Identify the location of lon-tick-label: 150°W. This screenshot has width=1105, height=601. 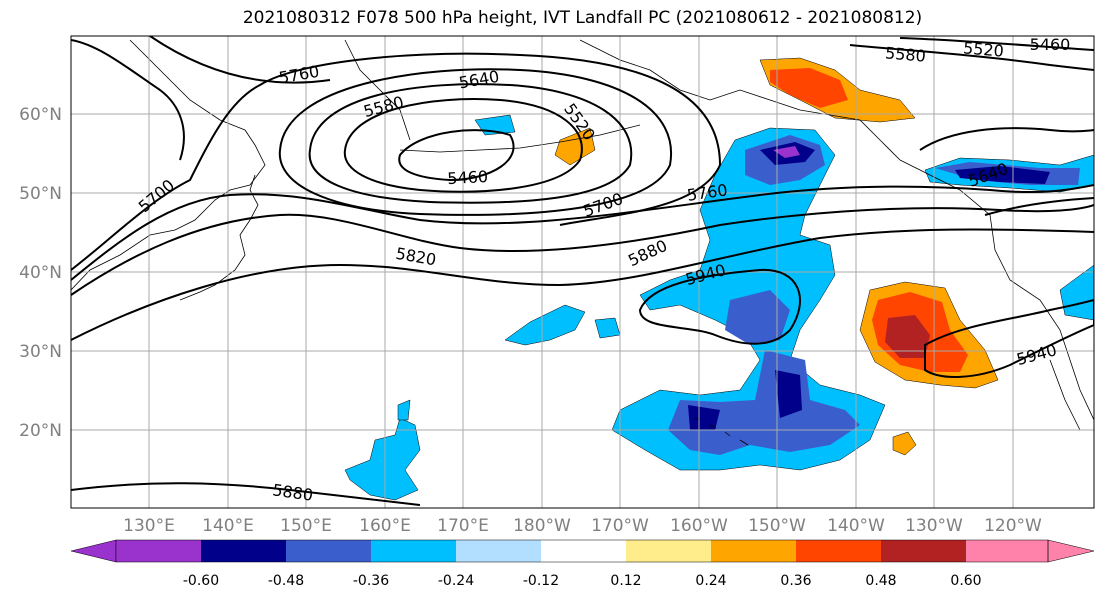
(777, 526).